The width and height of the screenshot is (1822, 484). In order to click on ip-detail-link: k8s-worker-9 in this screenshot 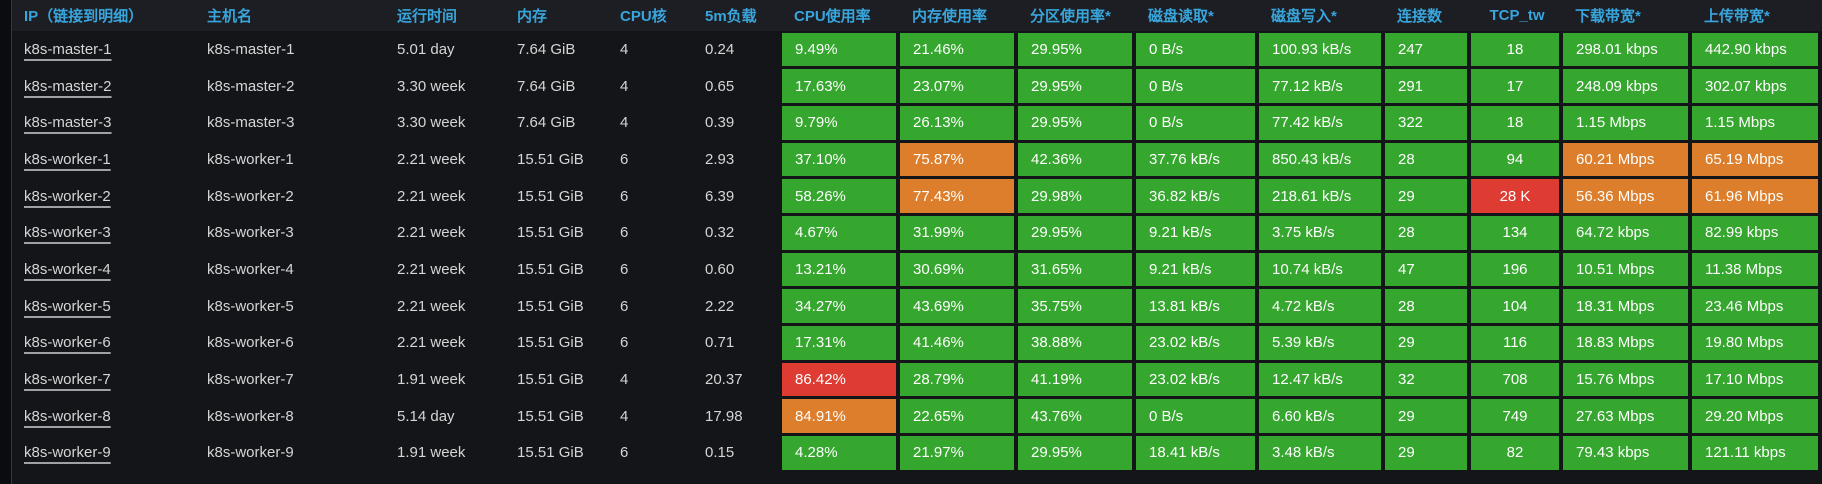, I will do `click(67, 453)`.